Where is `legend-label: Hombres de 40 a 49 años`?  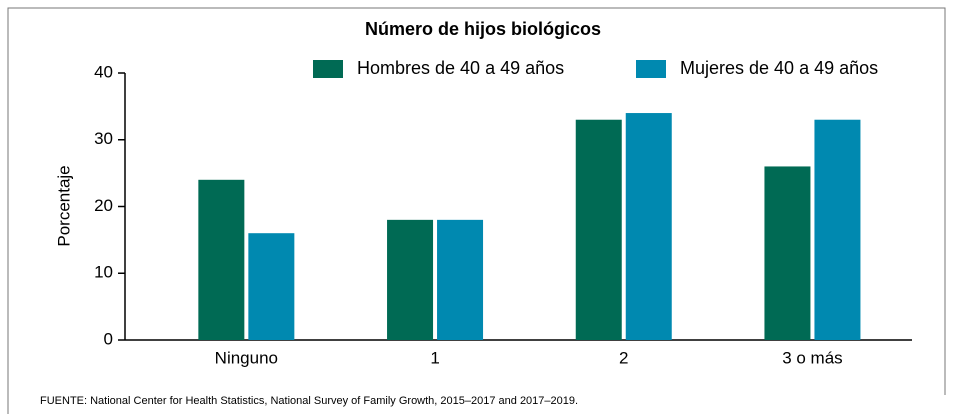 legend-label: Hombres de 40 a 49 años is located at coordinates (460, 68).